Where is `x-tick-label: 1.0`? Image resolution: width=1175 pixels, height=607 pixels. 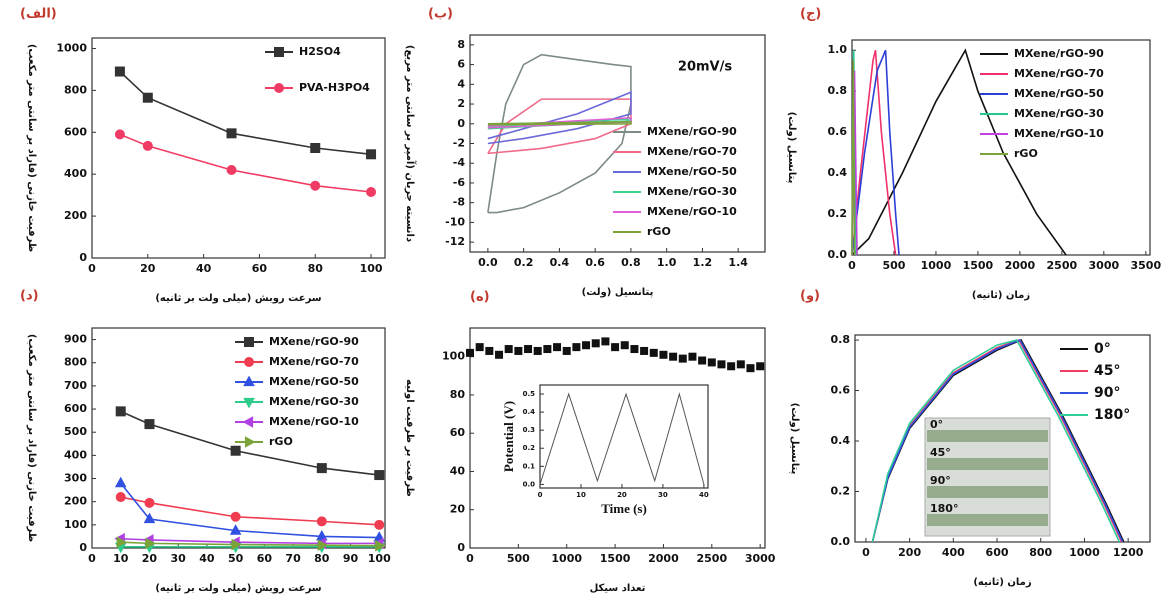 x-tick-label: 1.0 is located at coordinates (667, 262).